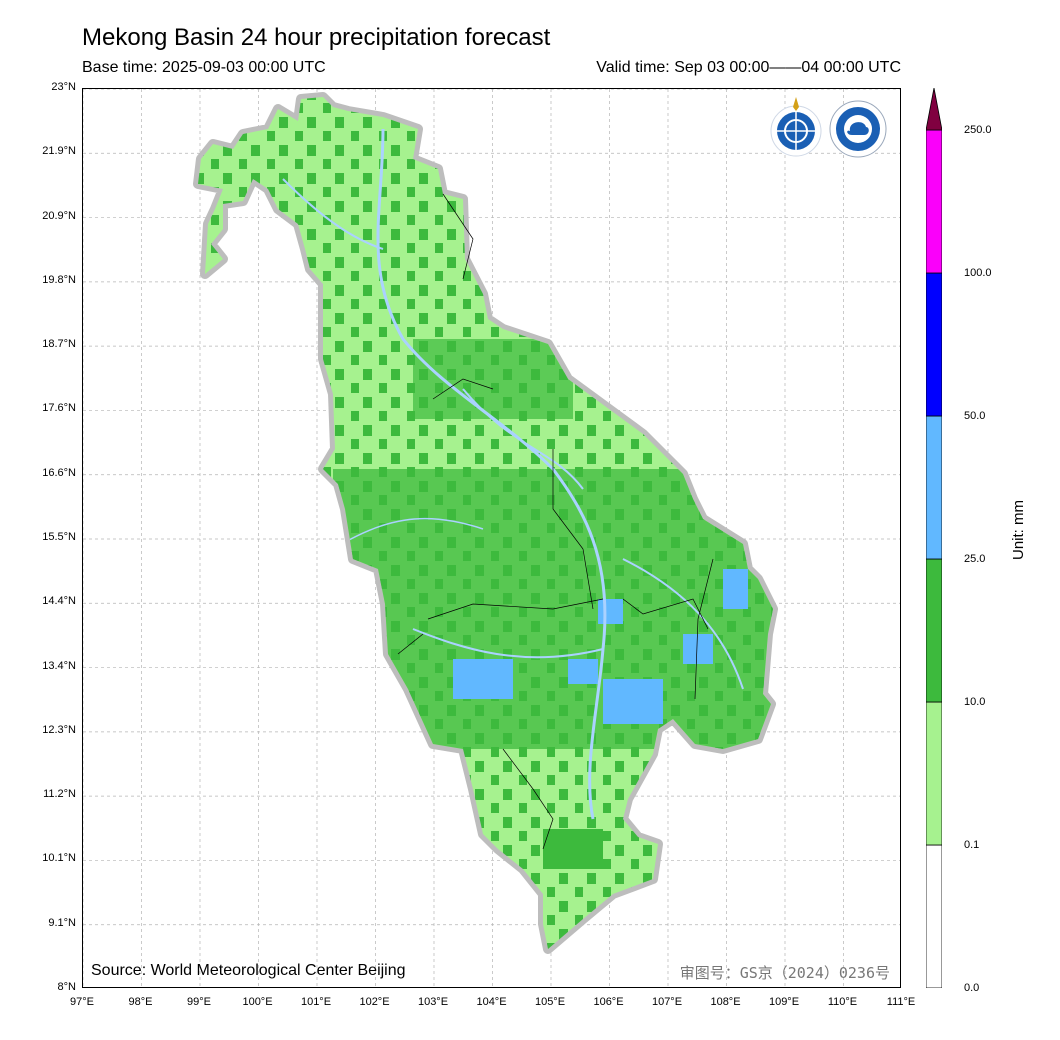  I want to click on valid-time: Valid time: Sep 03 00:00——04 00:00 UTC, so click(748, 67).